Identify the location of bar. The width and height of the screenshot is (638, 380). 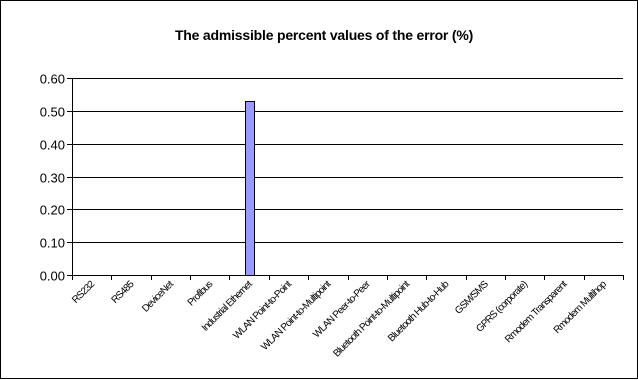
(250, 188).